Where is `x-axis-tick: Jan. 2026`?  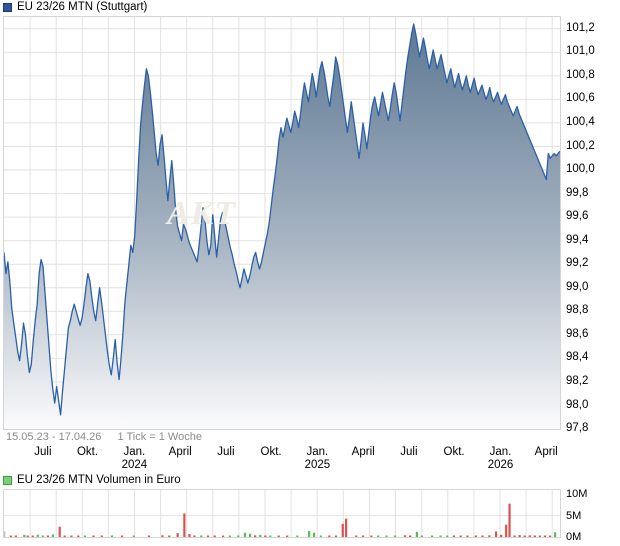
x-axis-tick: Jan. 2026 is located at coordinates (501, 459).